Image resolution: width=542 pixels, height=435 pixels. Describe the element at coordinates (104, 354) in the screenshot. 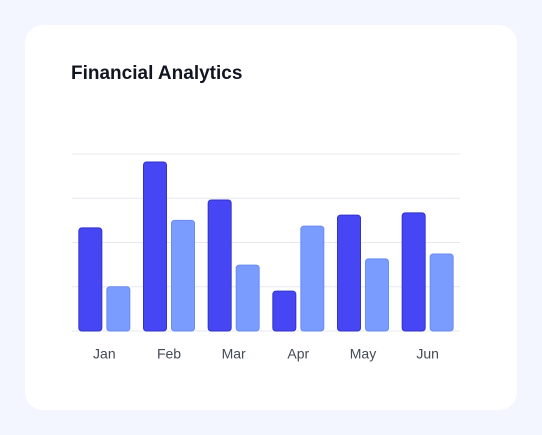

I see `x-tick-label: Jan` at that location.